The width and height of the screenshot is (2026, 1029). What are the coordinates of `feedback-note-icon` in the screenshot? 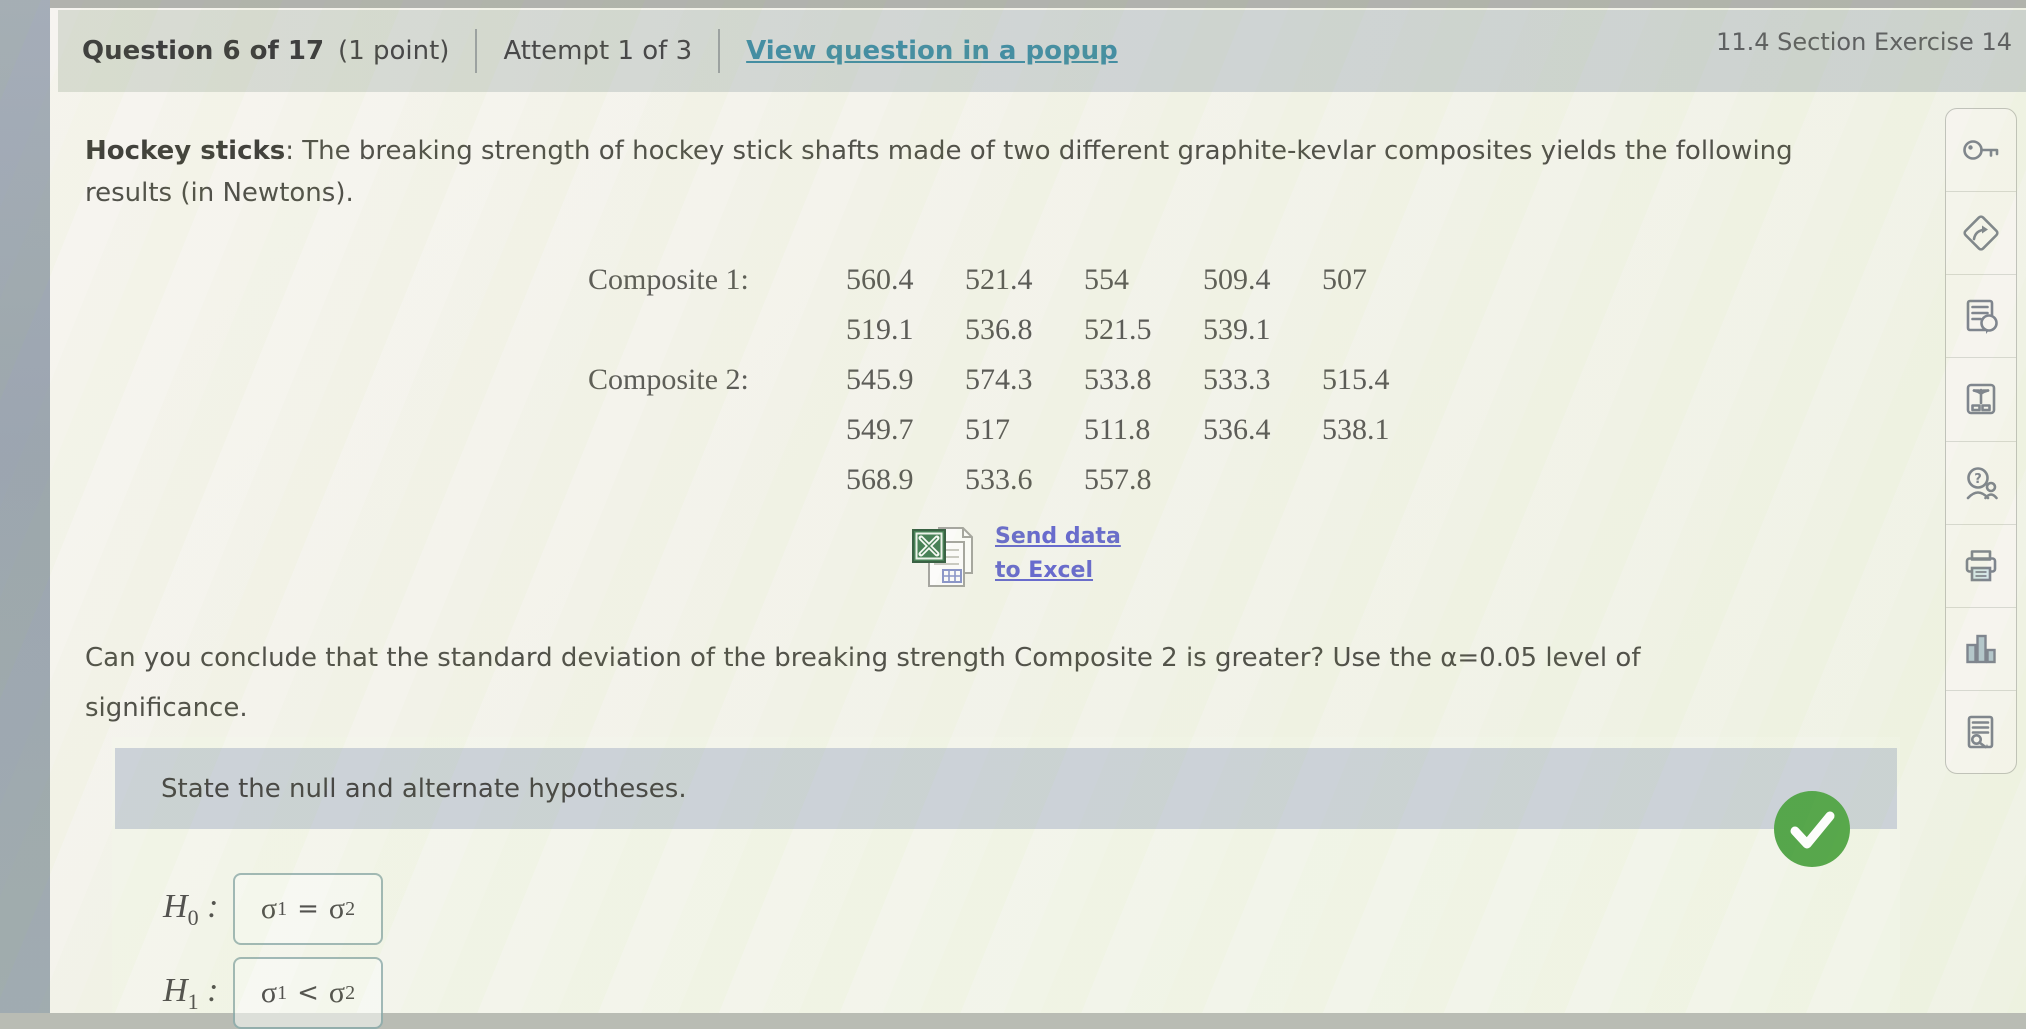 It's located at (1981, 316).